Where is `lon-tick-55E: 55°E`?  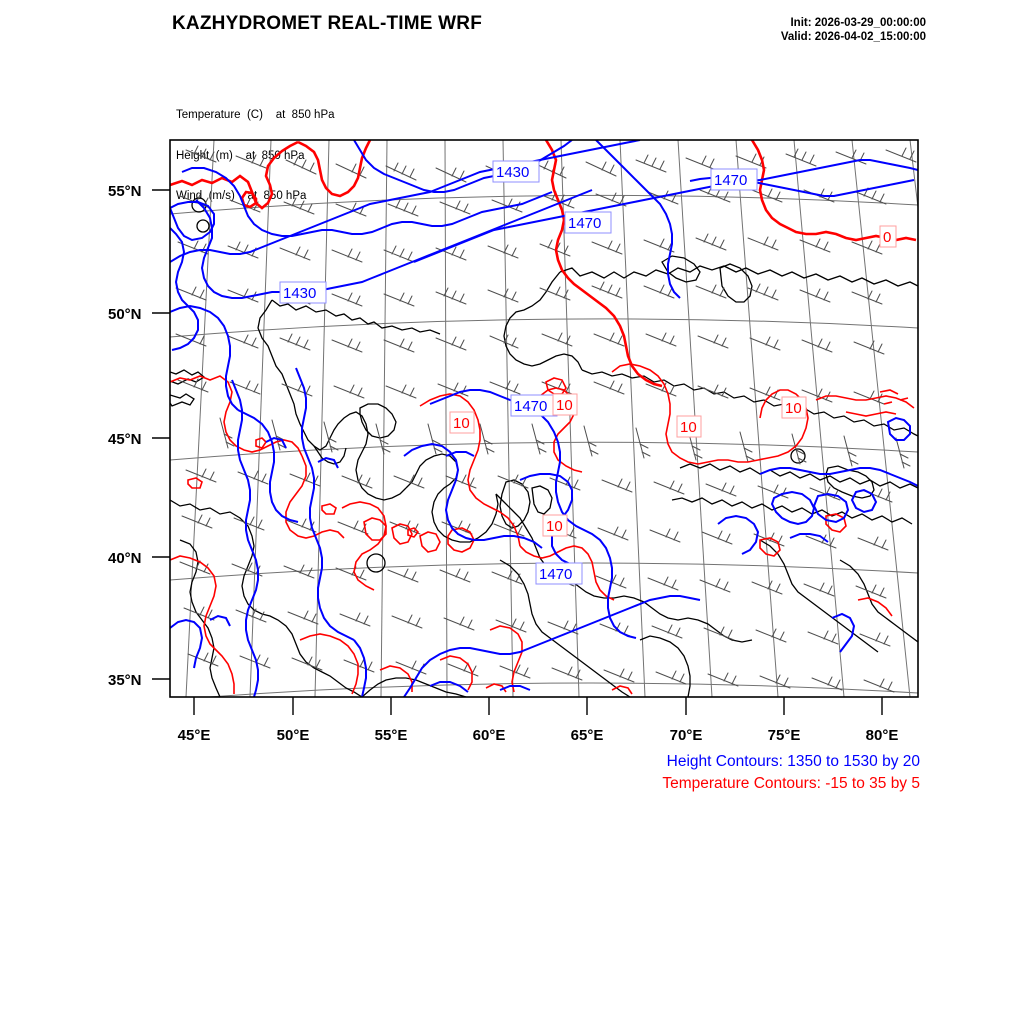
lon-tick-55E: 55°E is located at coordinates (391, 735).